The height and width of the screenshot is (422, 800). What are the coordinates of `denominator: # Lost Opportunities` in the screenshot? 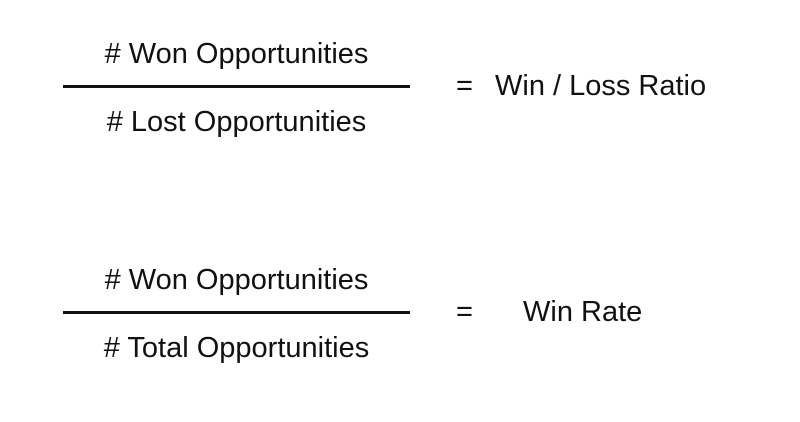 It's located at (236, 122).